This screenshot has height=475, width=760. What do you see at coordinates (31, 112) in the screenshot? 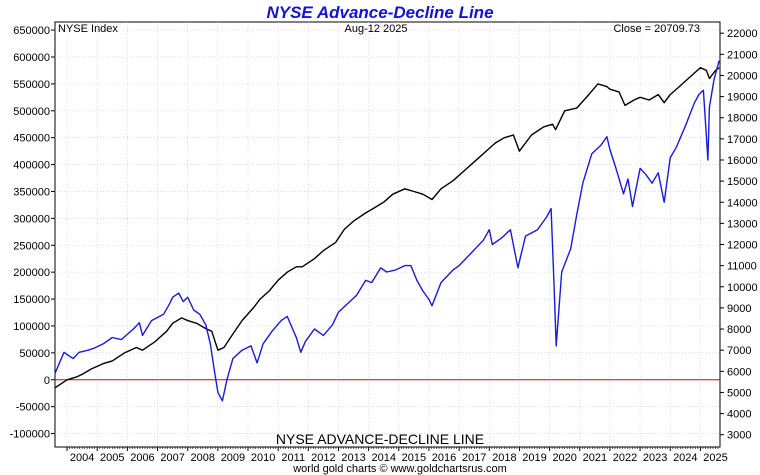
I see `left-tick-label: 500000` at bounding box center [31, 112].